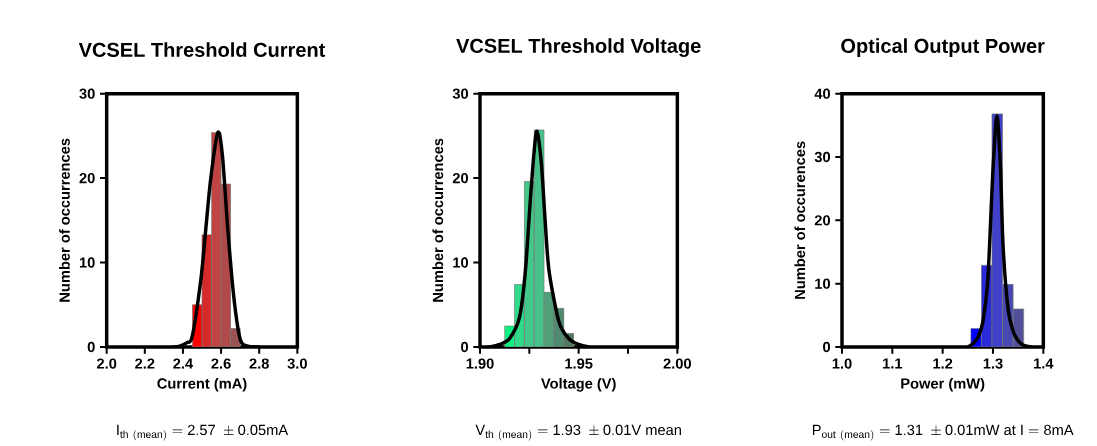 This screenshot has height=446, width=1097. Describe the element at coordinates (943, 363) in the screenshot. I see `x-tick-label: 1.2` at that location.